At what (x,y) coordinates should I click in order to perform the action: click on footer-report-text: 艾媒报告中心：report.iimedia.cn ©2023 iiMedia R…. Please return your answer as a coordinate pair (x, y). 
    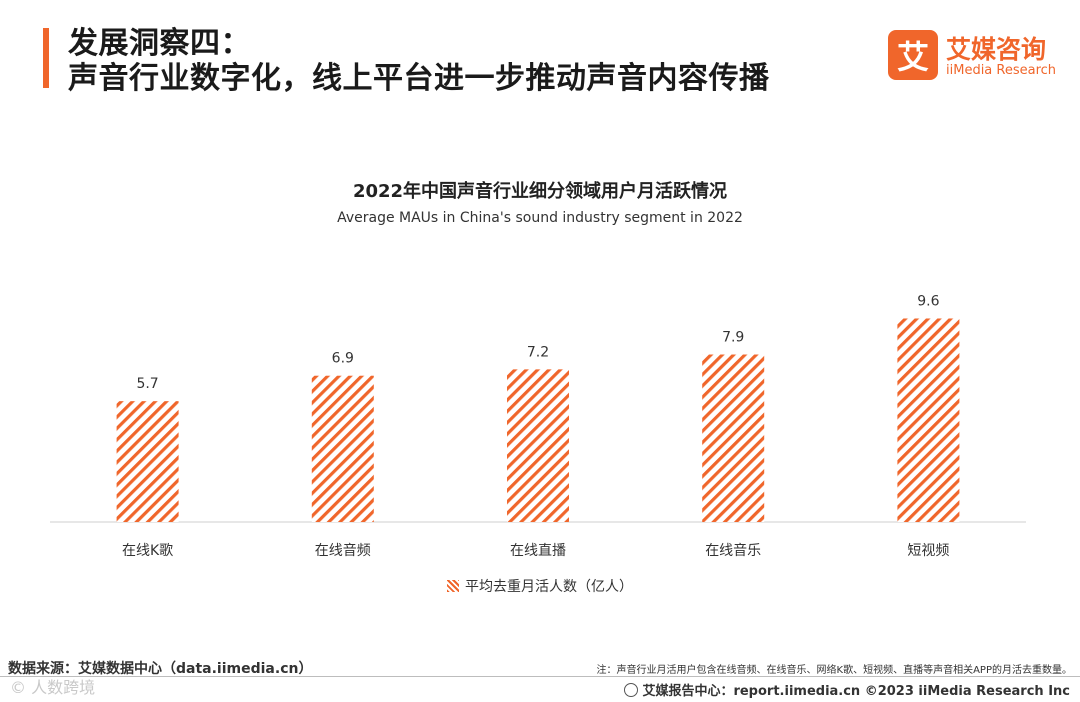
    Looking at the image, I should click on (856, 691).